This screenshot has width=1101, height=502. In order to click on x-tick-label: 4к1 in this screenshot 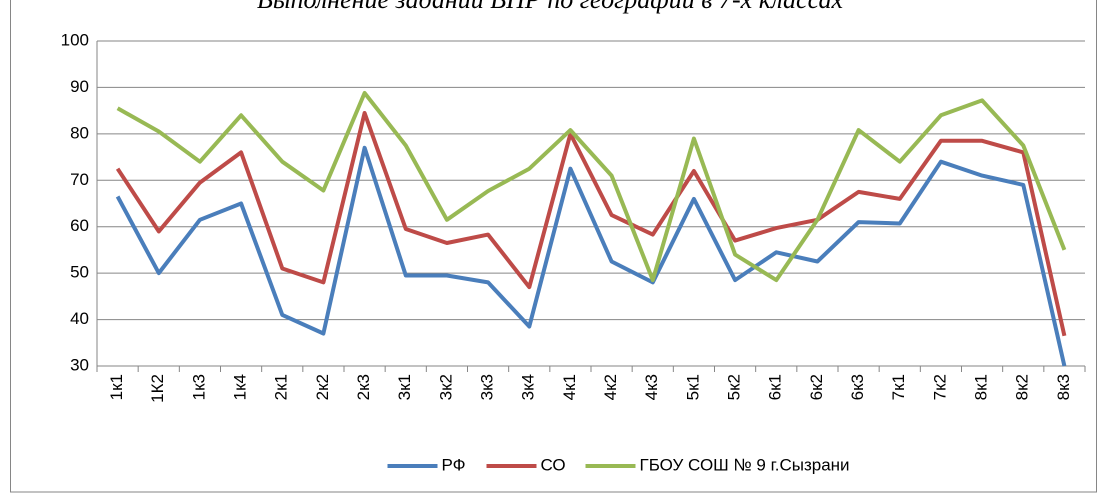, I will do `click(569, 387)`.